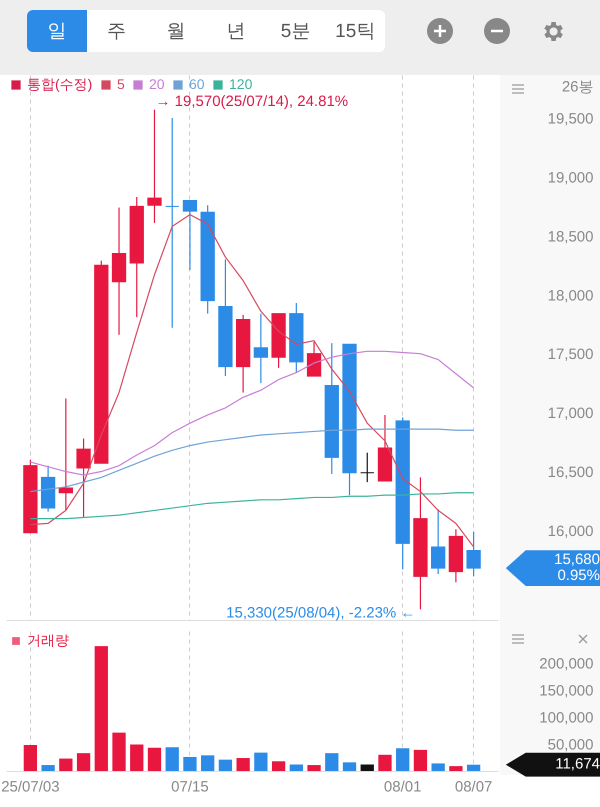 Image resolution: width=600 pixels, height=807 pixels. Describe the element at coordinates (571, 413) in the screenshot. I see `y-tick-label: 17,000` at that location.